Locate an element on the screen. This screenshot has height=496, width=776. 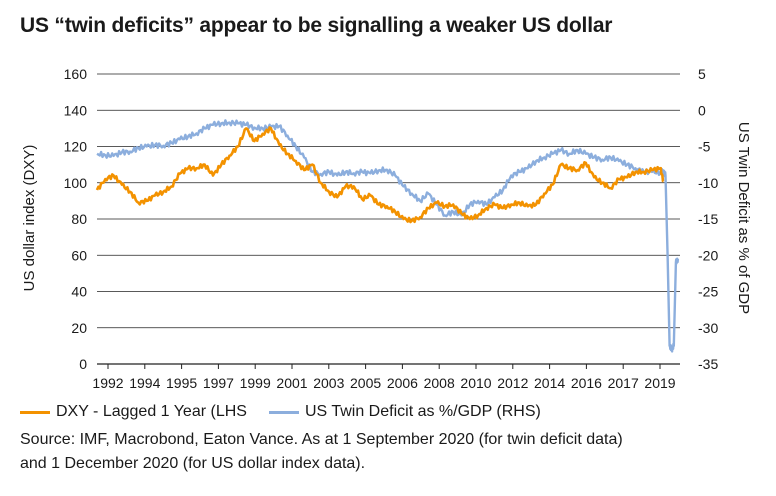
x-tick-label: 2012 is located at coordinates (512, 383).